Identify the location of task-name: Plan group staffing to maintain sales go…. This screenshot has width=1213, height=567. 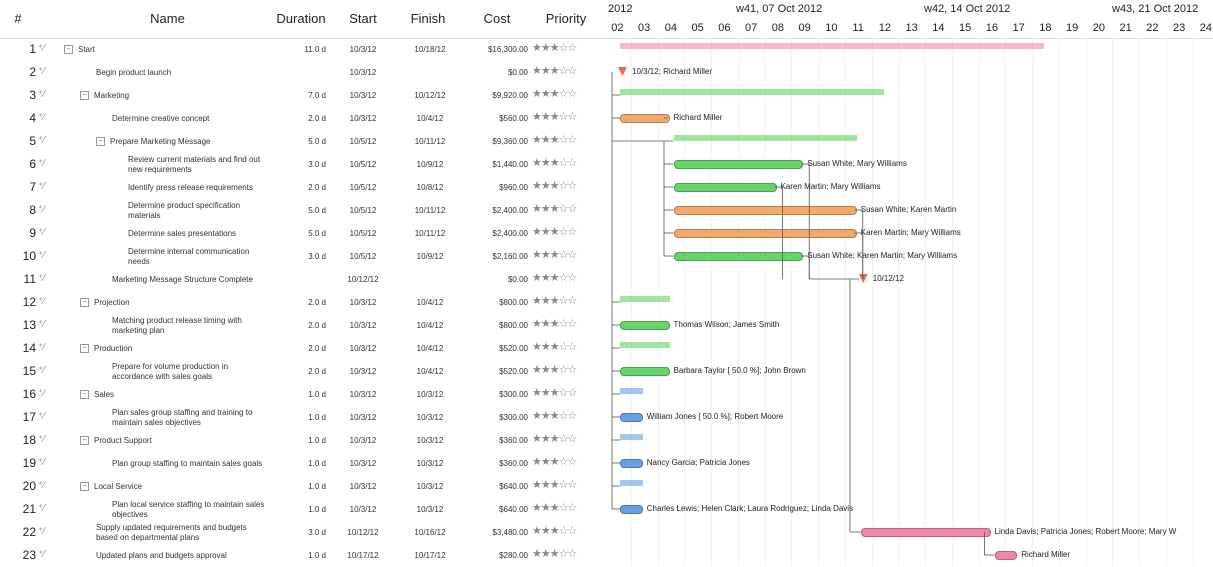
(190, 463).